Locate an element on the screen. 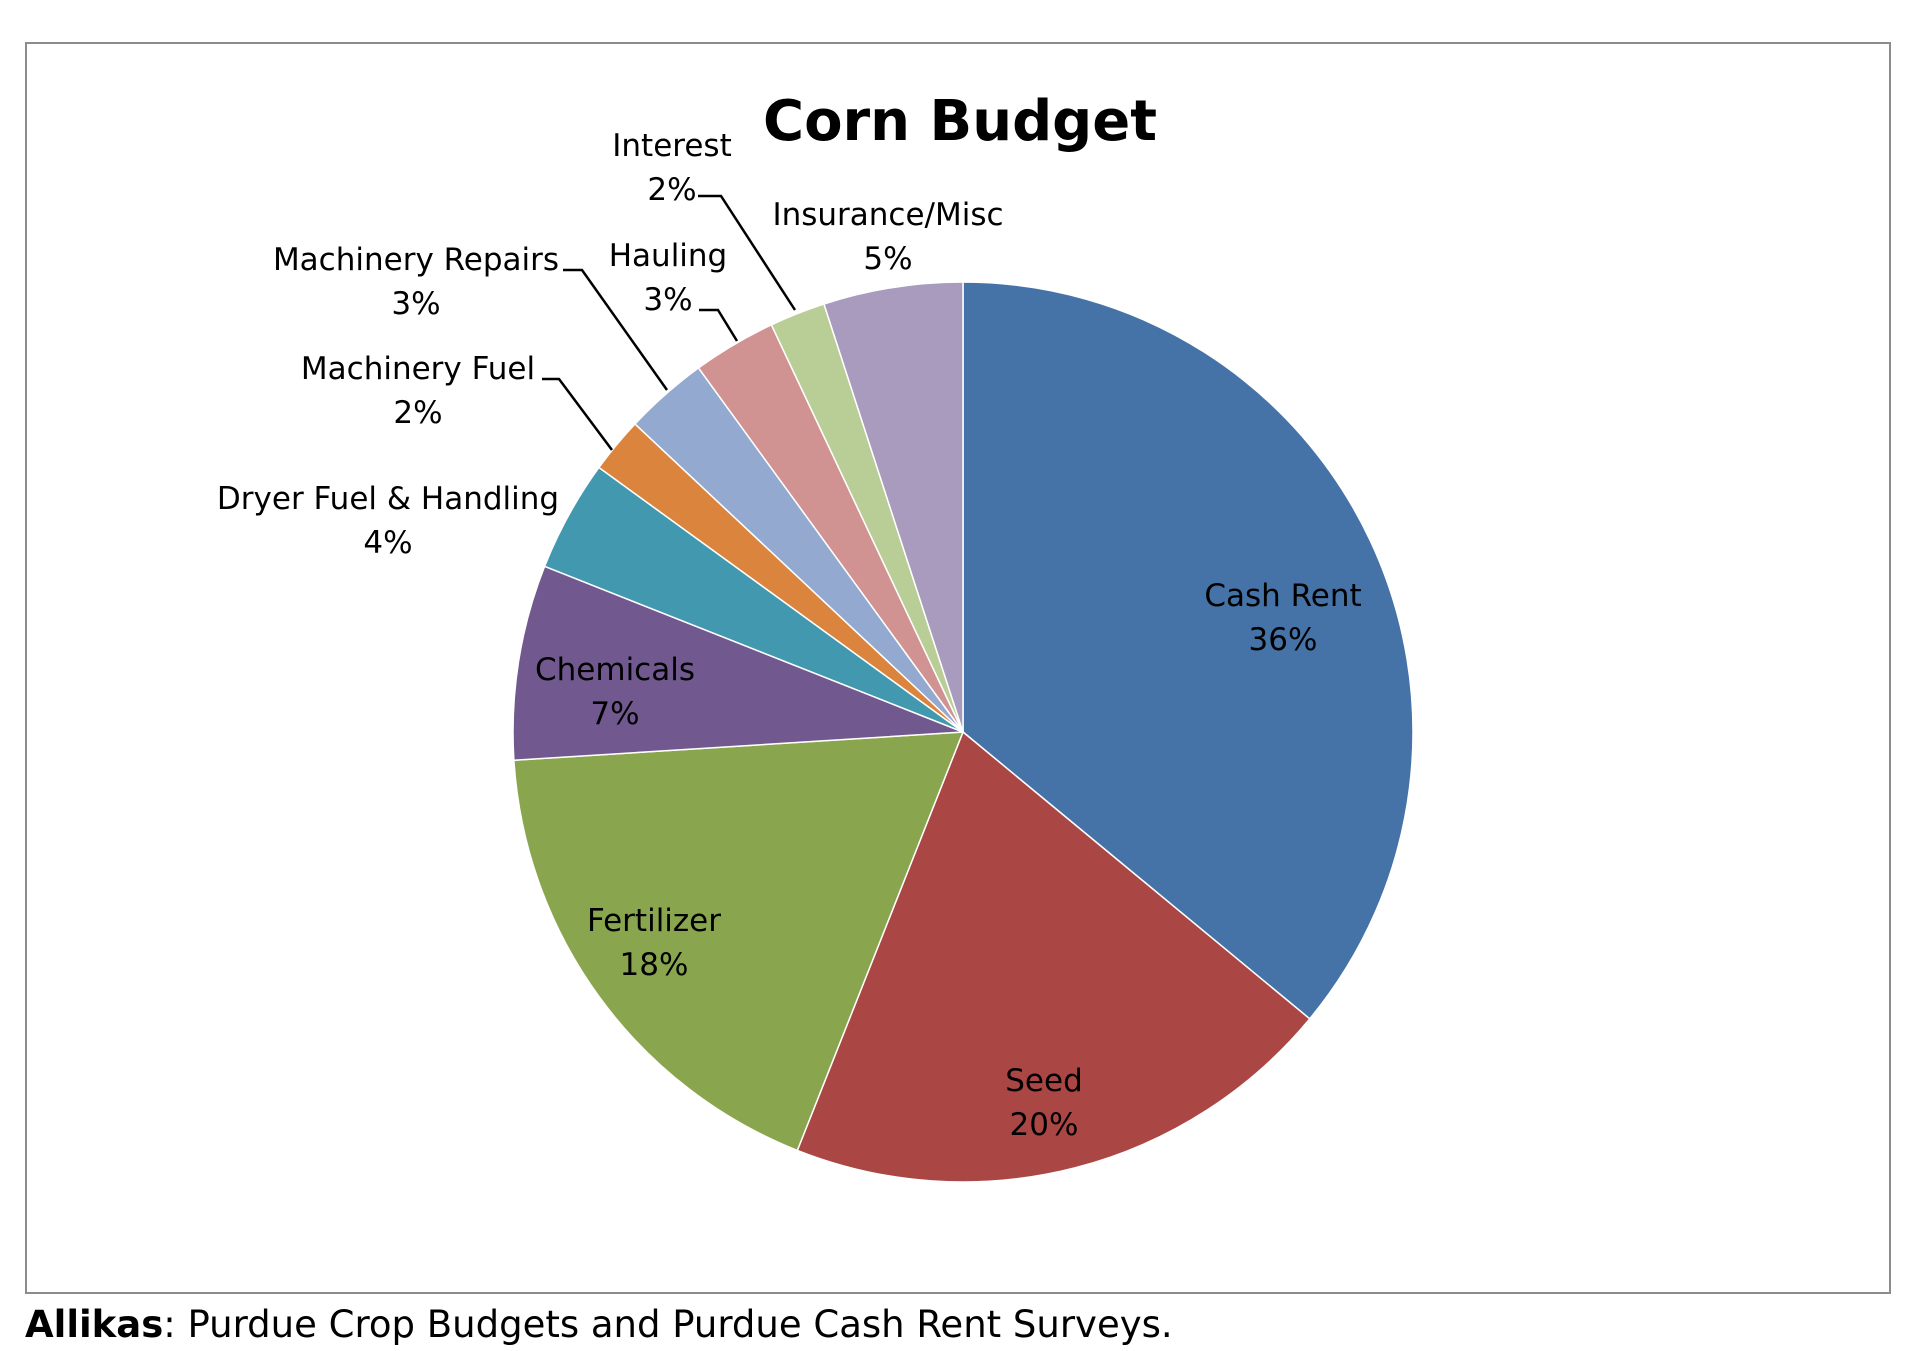  label-machinery-fuel: Machinery Fuel 2% is located at coordinates (418, 391).